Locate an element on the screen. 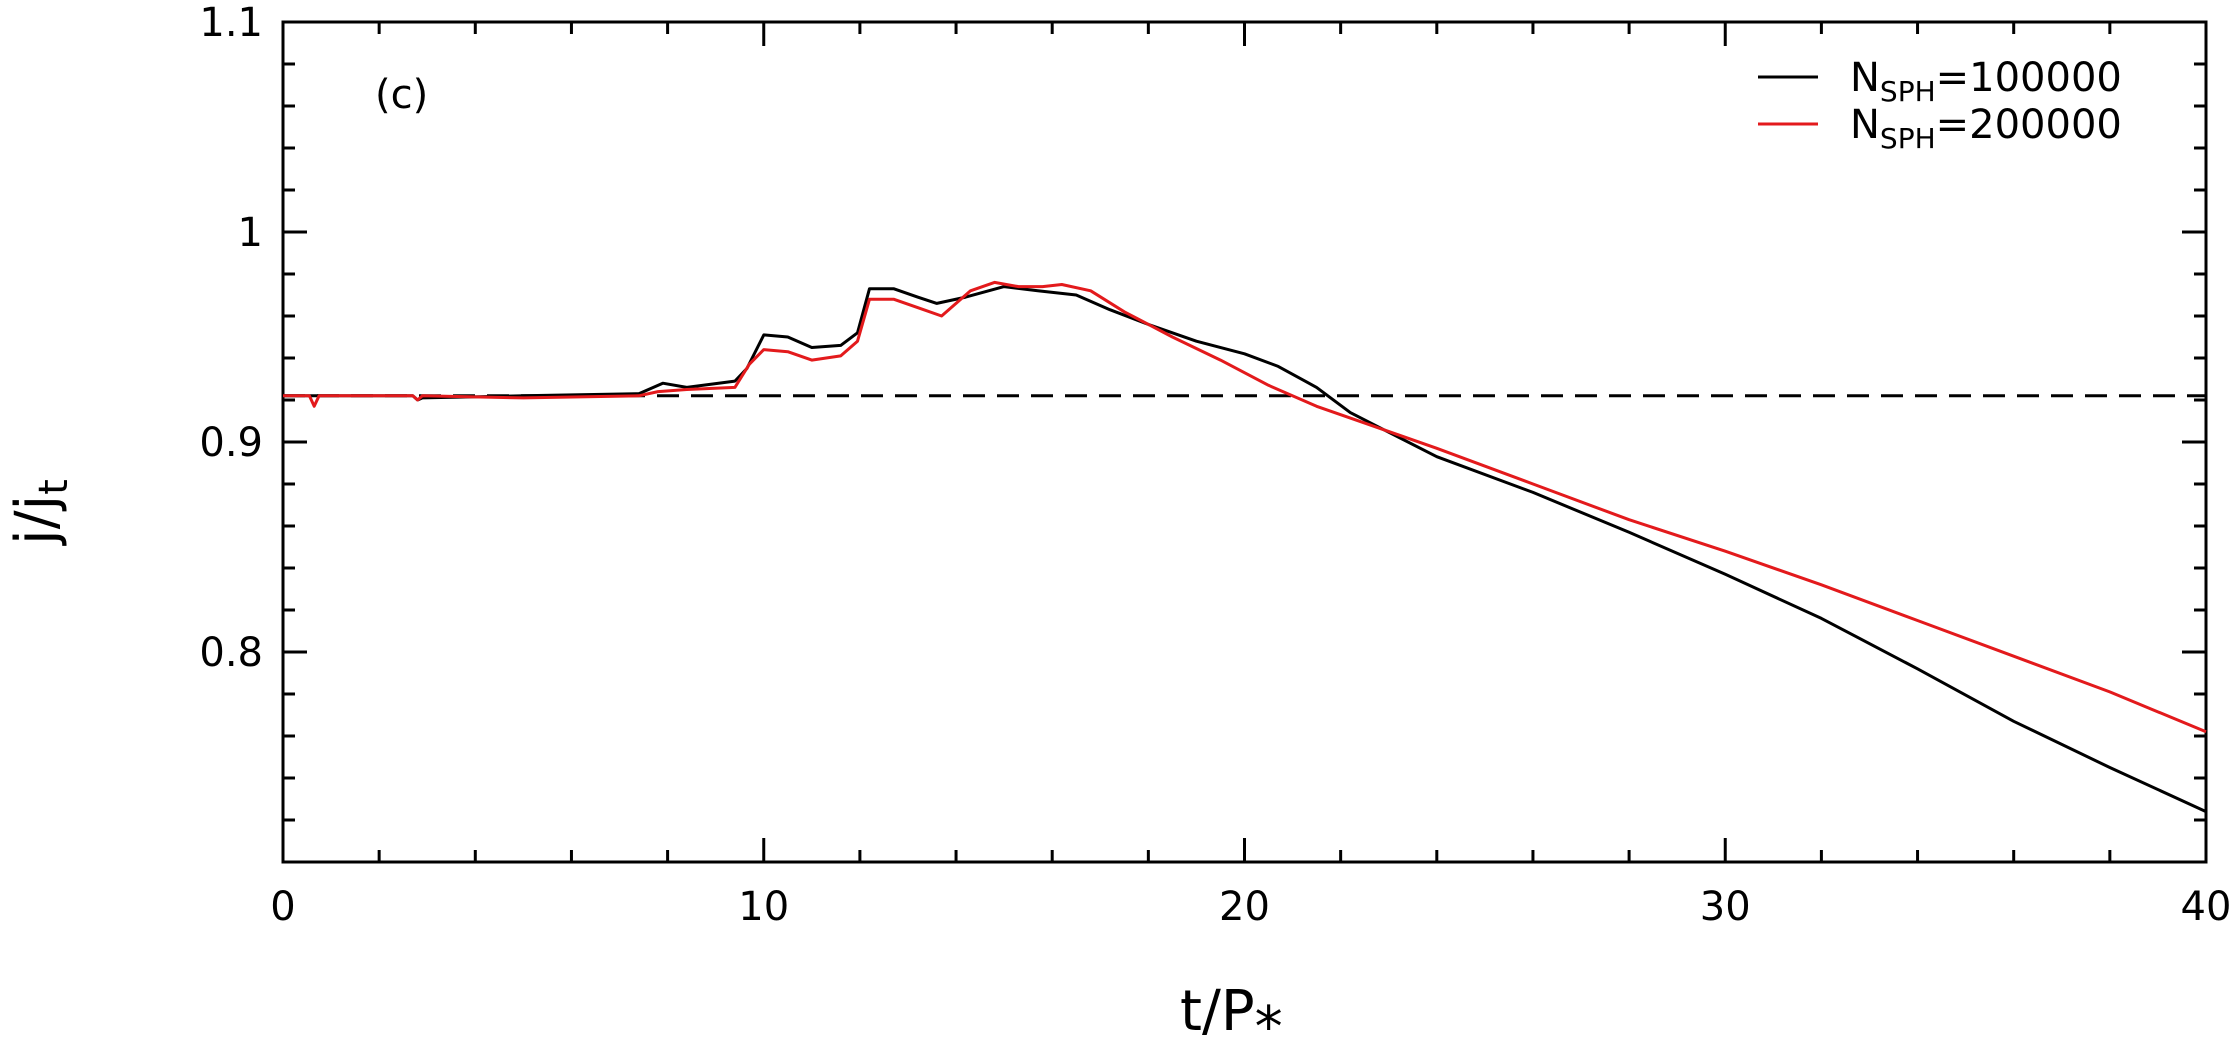 The image size is (2229, 1054). y-tick-label: 0.9 is located at coordinates (231, 443).